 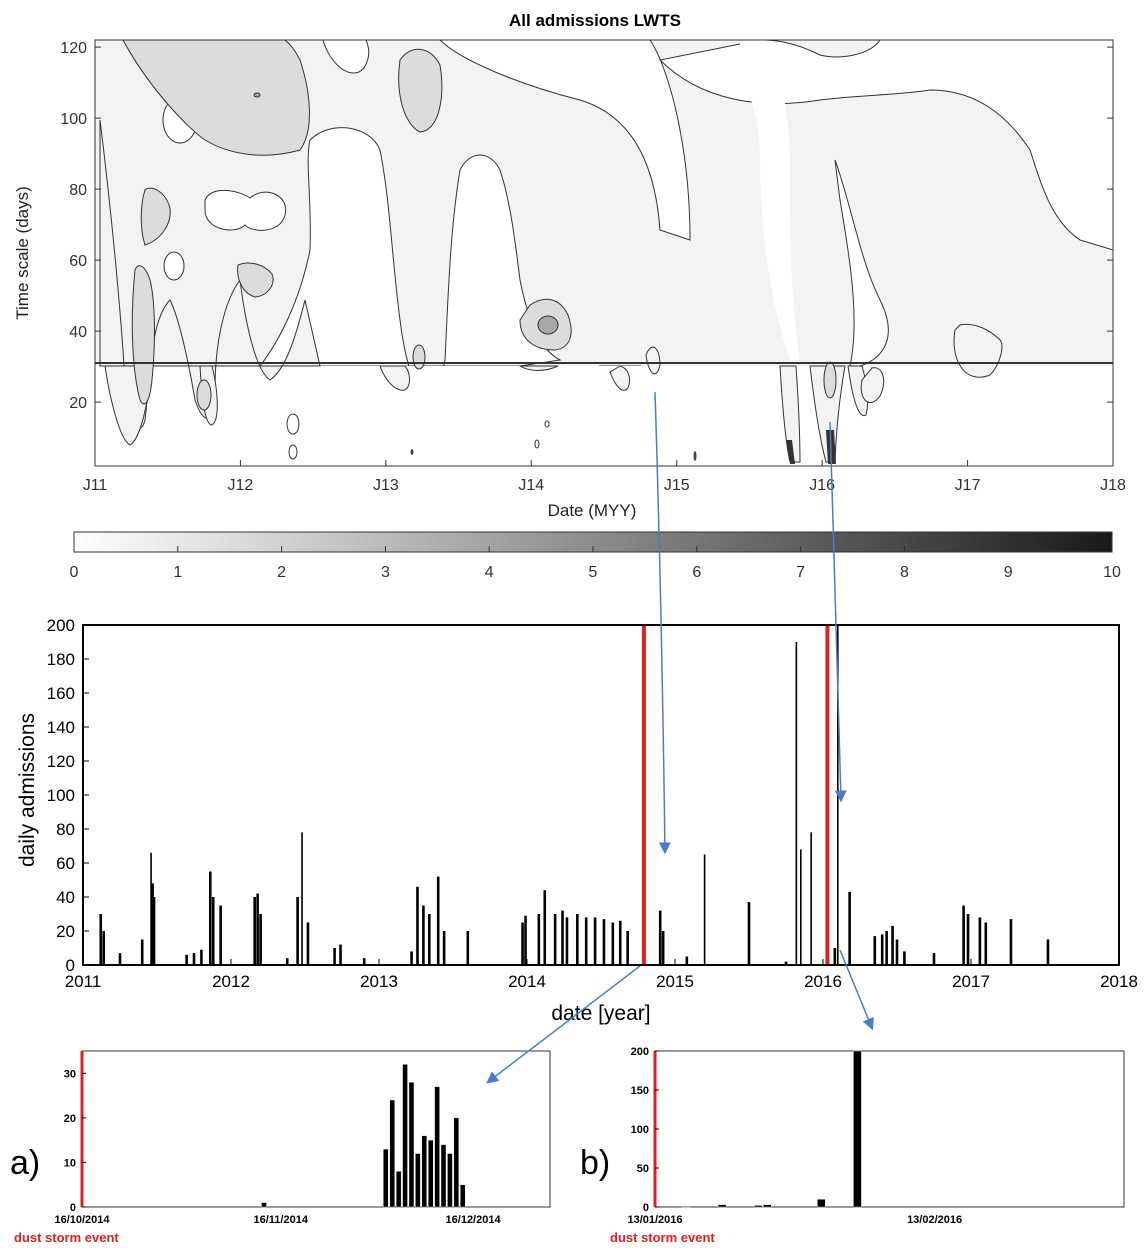 I want to click on panel-b-y-tick-label: 150, so click(x=640, y=1091).